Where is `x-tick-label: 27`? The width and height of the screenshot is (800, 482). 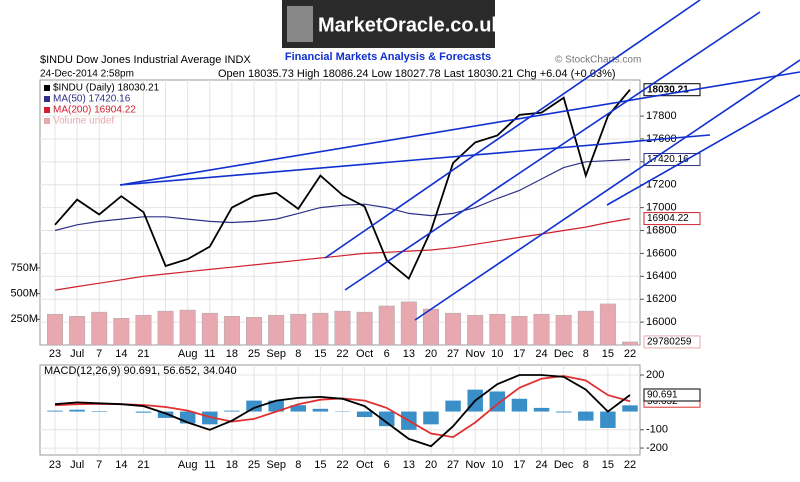 x-tick-label: 27 is located at coordinates (453, 465).